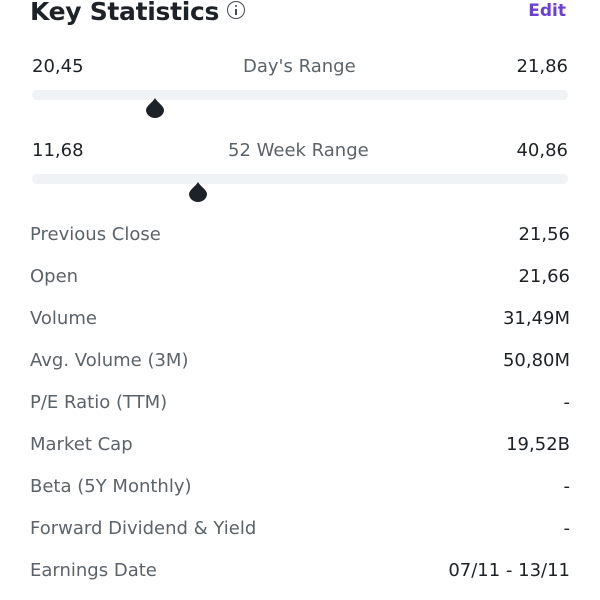 Image resolution: width=600 pixels, height=600 pixels. I want to click on stat-label: Open, so click(54, 276).